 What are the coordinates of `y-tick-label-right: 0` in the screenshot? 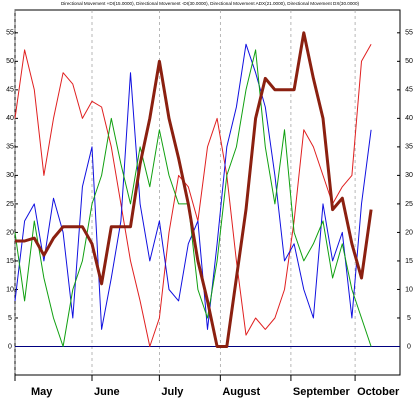 It's located at (409, 346).